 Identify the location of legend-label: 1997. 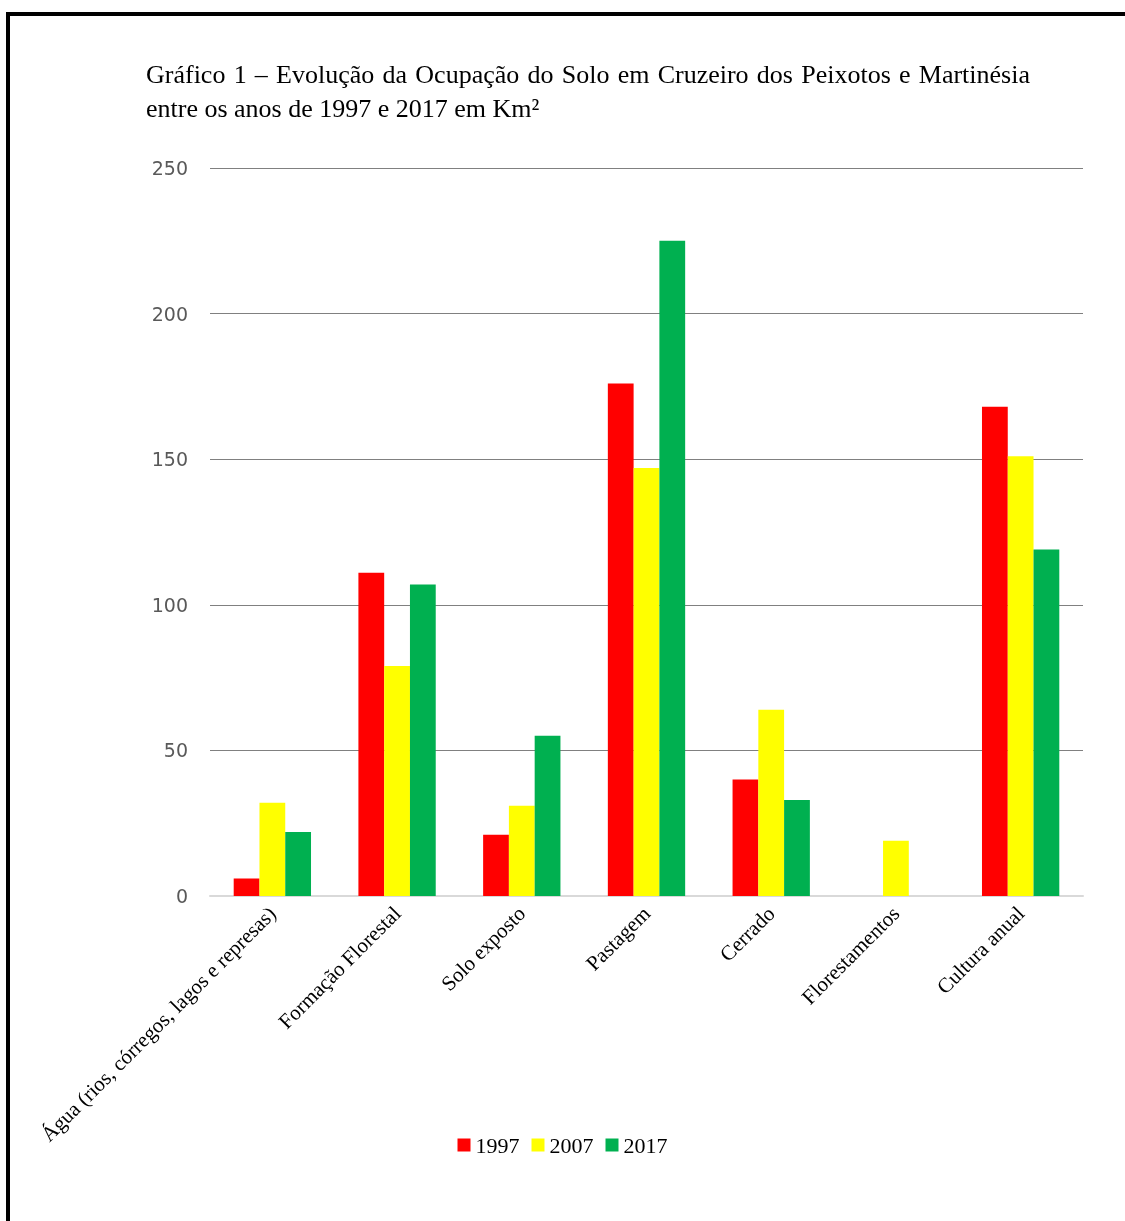
(497, 1145).